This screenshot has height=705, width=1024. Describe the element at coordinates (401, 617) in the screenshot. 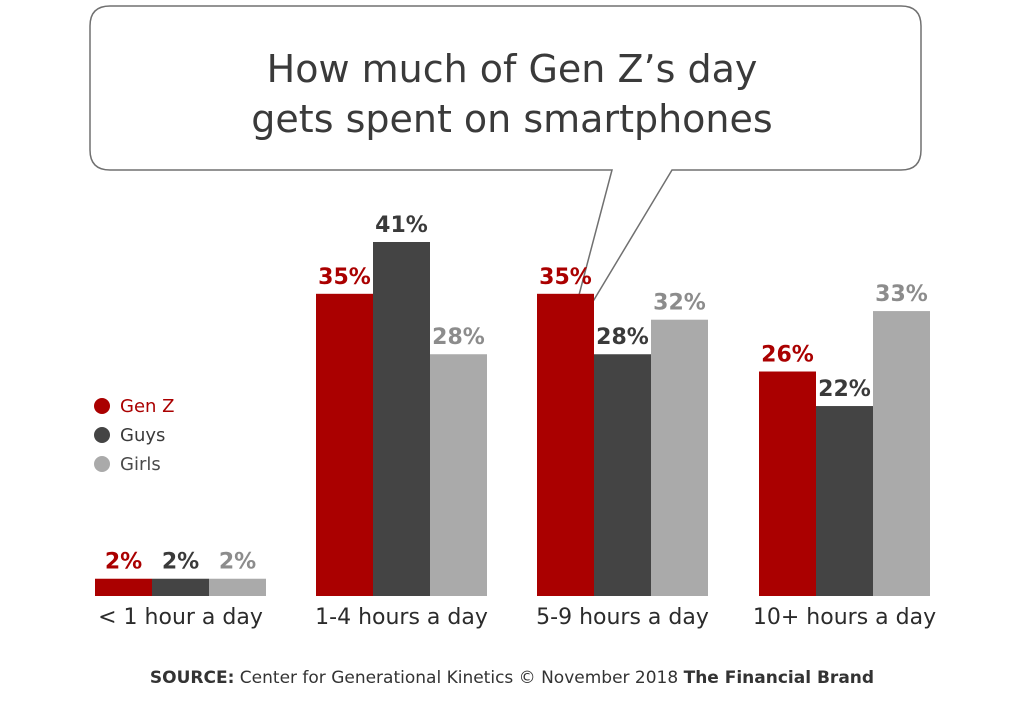

I see `category-label-2: 1-4 hours a day` at that location.